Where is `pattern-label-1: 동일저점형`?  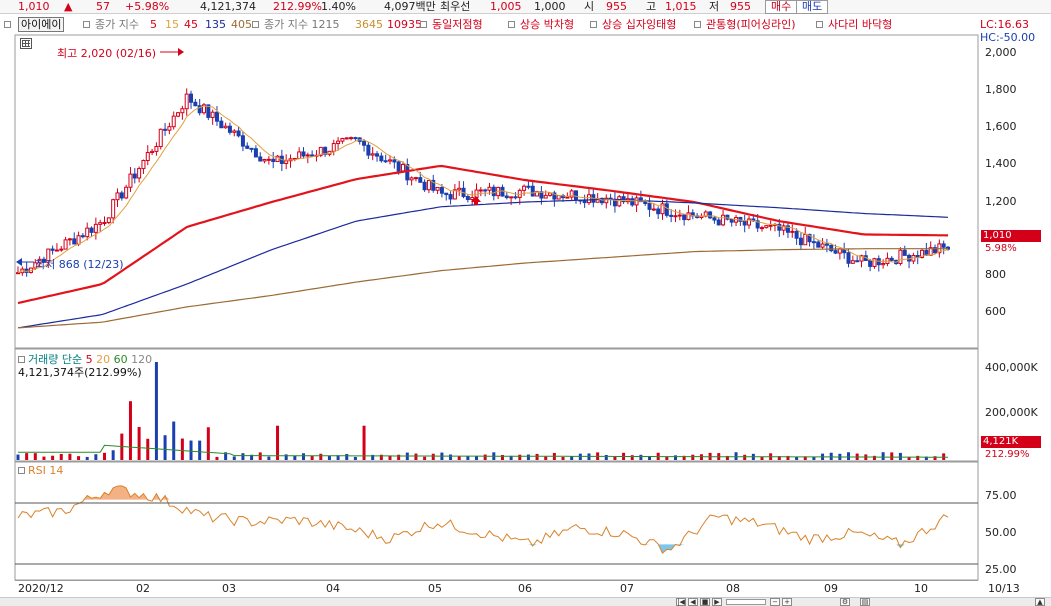
pattern-label-1: 동일저점형 is located at coordinates (457, 24).